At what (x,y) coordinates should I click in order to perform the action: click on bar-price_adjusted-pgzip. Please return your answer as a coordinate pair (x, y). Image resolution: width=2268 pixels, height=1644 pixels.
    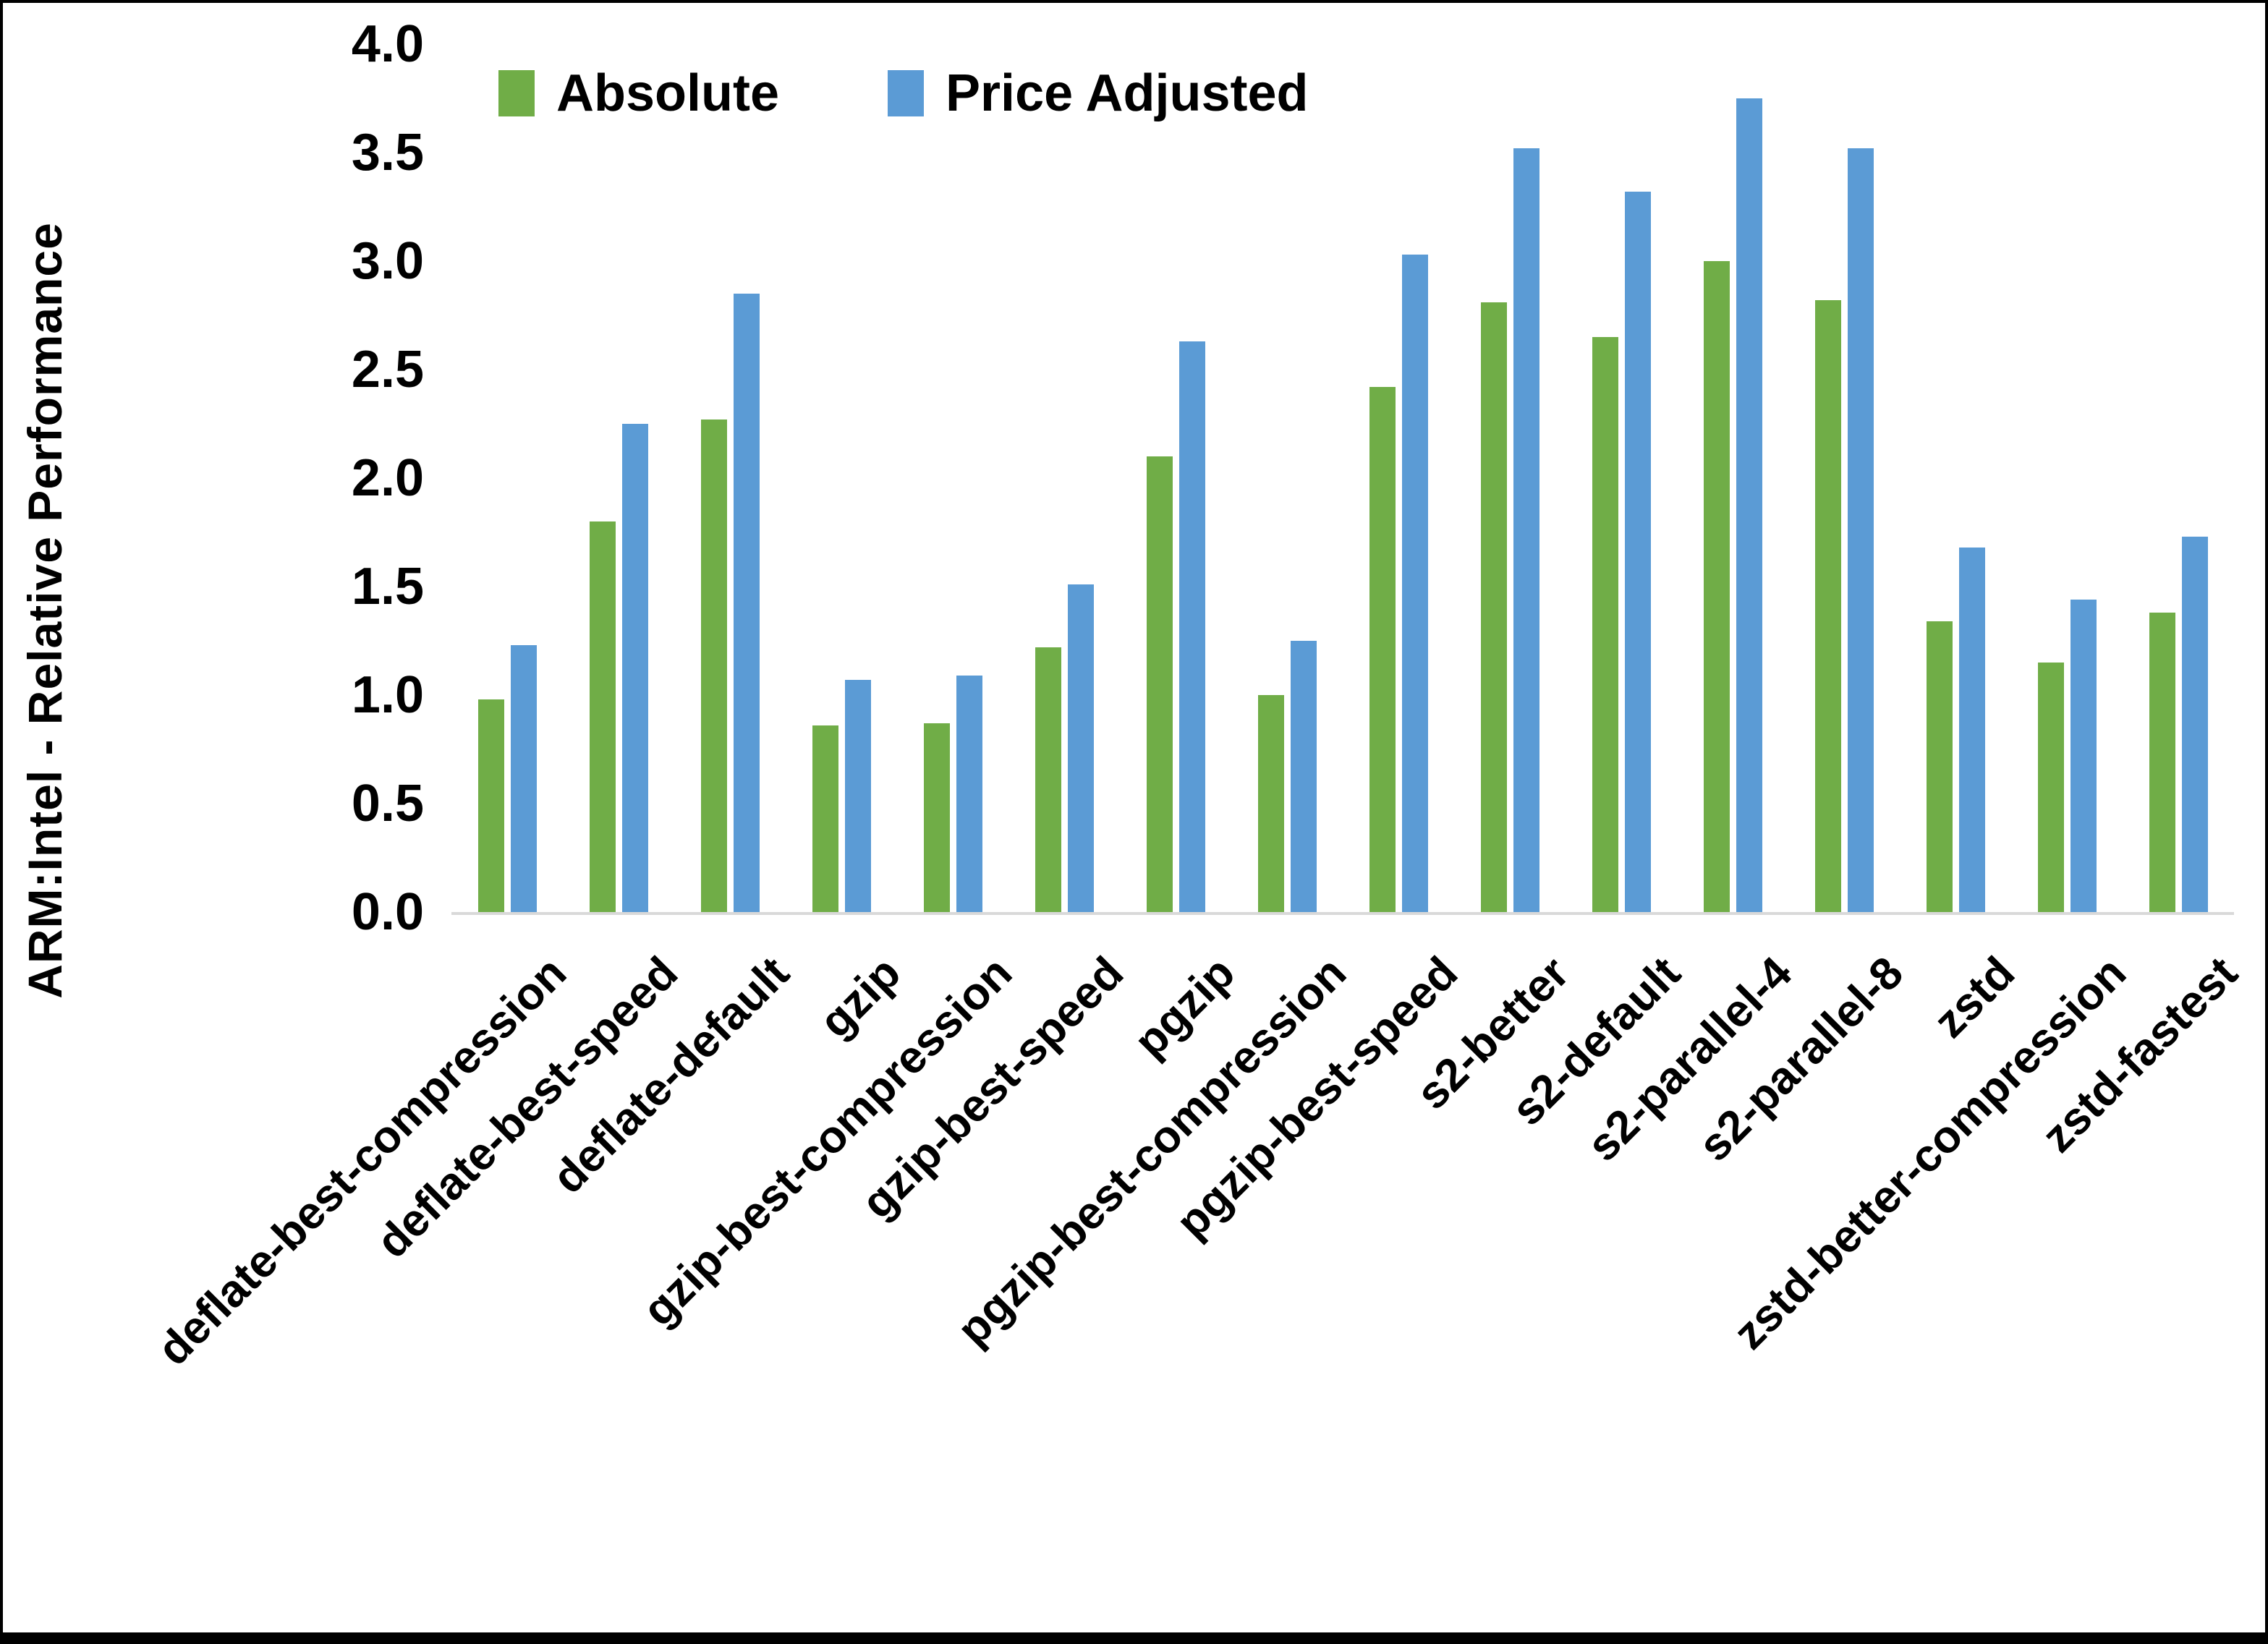
    Looking at the image, I should click on (1191, 626).